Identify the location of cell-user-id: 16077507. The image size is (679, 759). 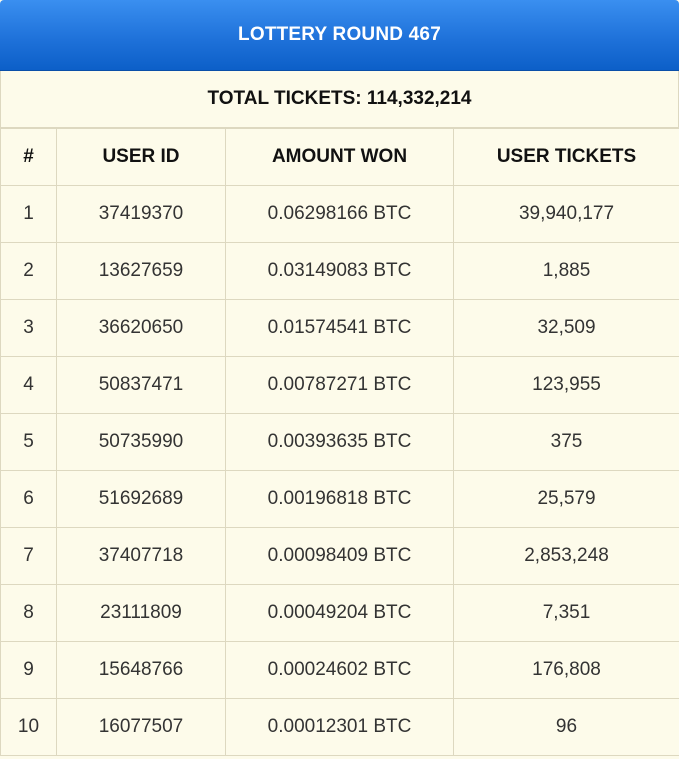
(141, 727).